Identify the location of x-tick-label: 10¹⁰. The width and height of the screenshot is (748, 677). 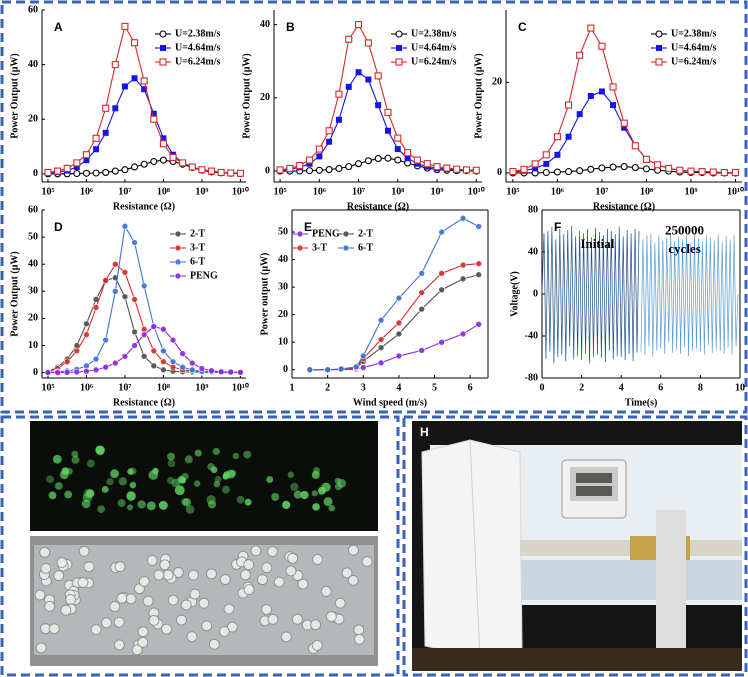
(476, 191).